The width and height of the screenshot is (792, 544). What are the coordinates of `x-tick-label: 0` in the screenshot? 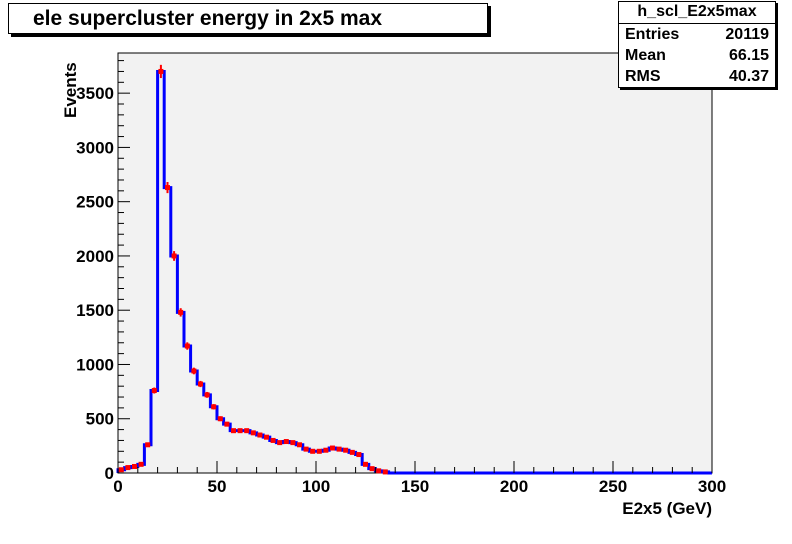 It's located at (117, 486).